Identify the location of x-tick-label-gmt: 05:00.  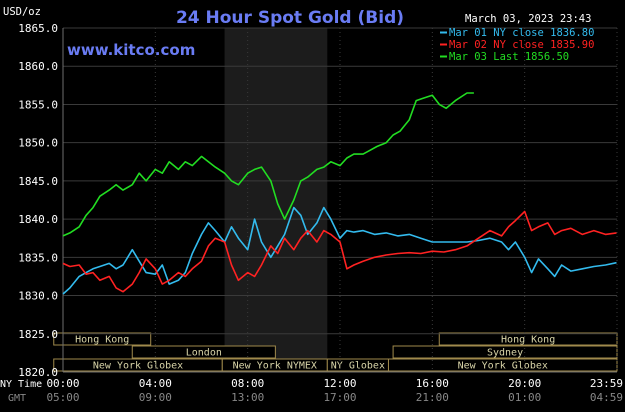
(62, 397).